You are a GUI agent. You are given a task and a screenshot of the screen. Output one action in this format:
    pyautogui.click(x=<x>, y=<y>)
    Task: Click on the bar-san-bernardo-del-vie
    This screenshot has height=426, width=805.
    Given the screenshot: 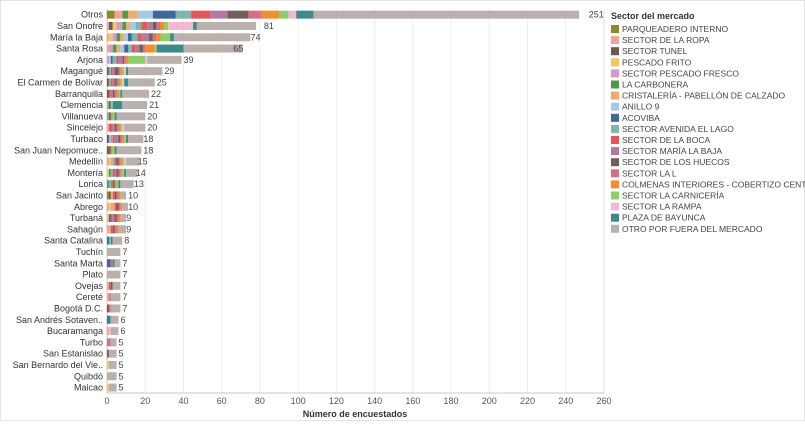 What is the action you would take?
    pyautogui.click(x=112, y=364)
    